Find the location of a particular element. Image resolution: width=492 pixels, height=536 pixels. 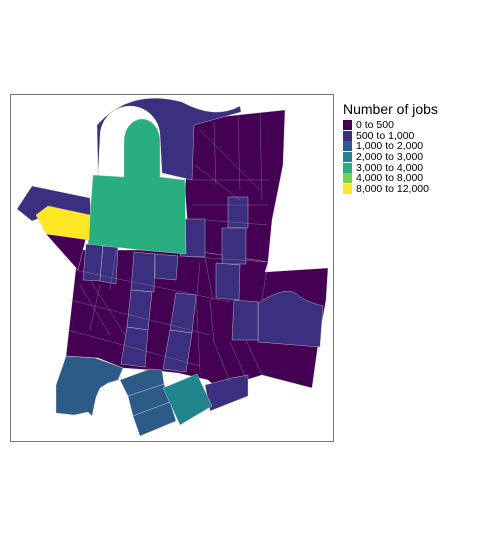

legend-item: 500 to 1,000 is located at coordinates (390, 136).